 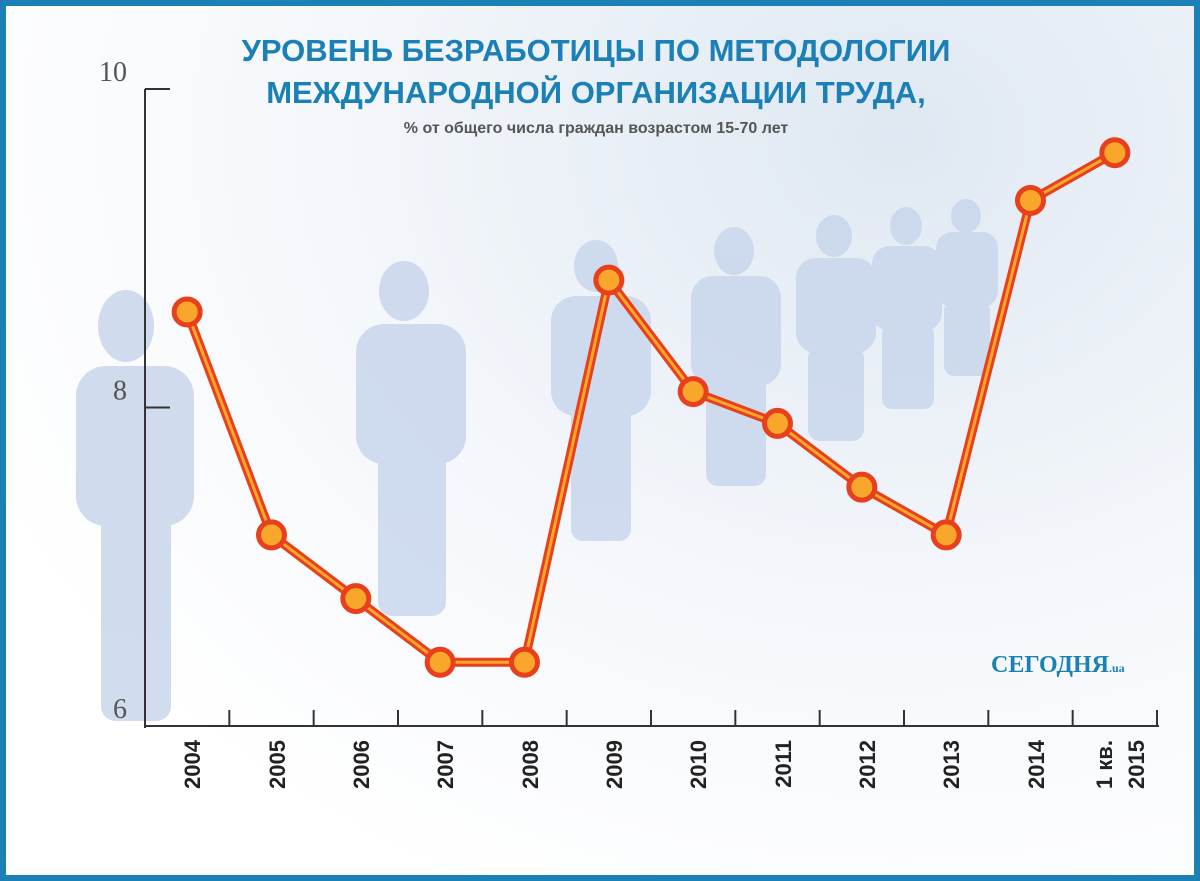 I want to click on y-tick-label: 6, so click(x=120, y=709).